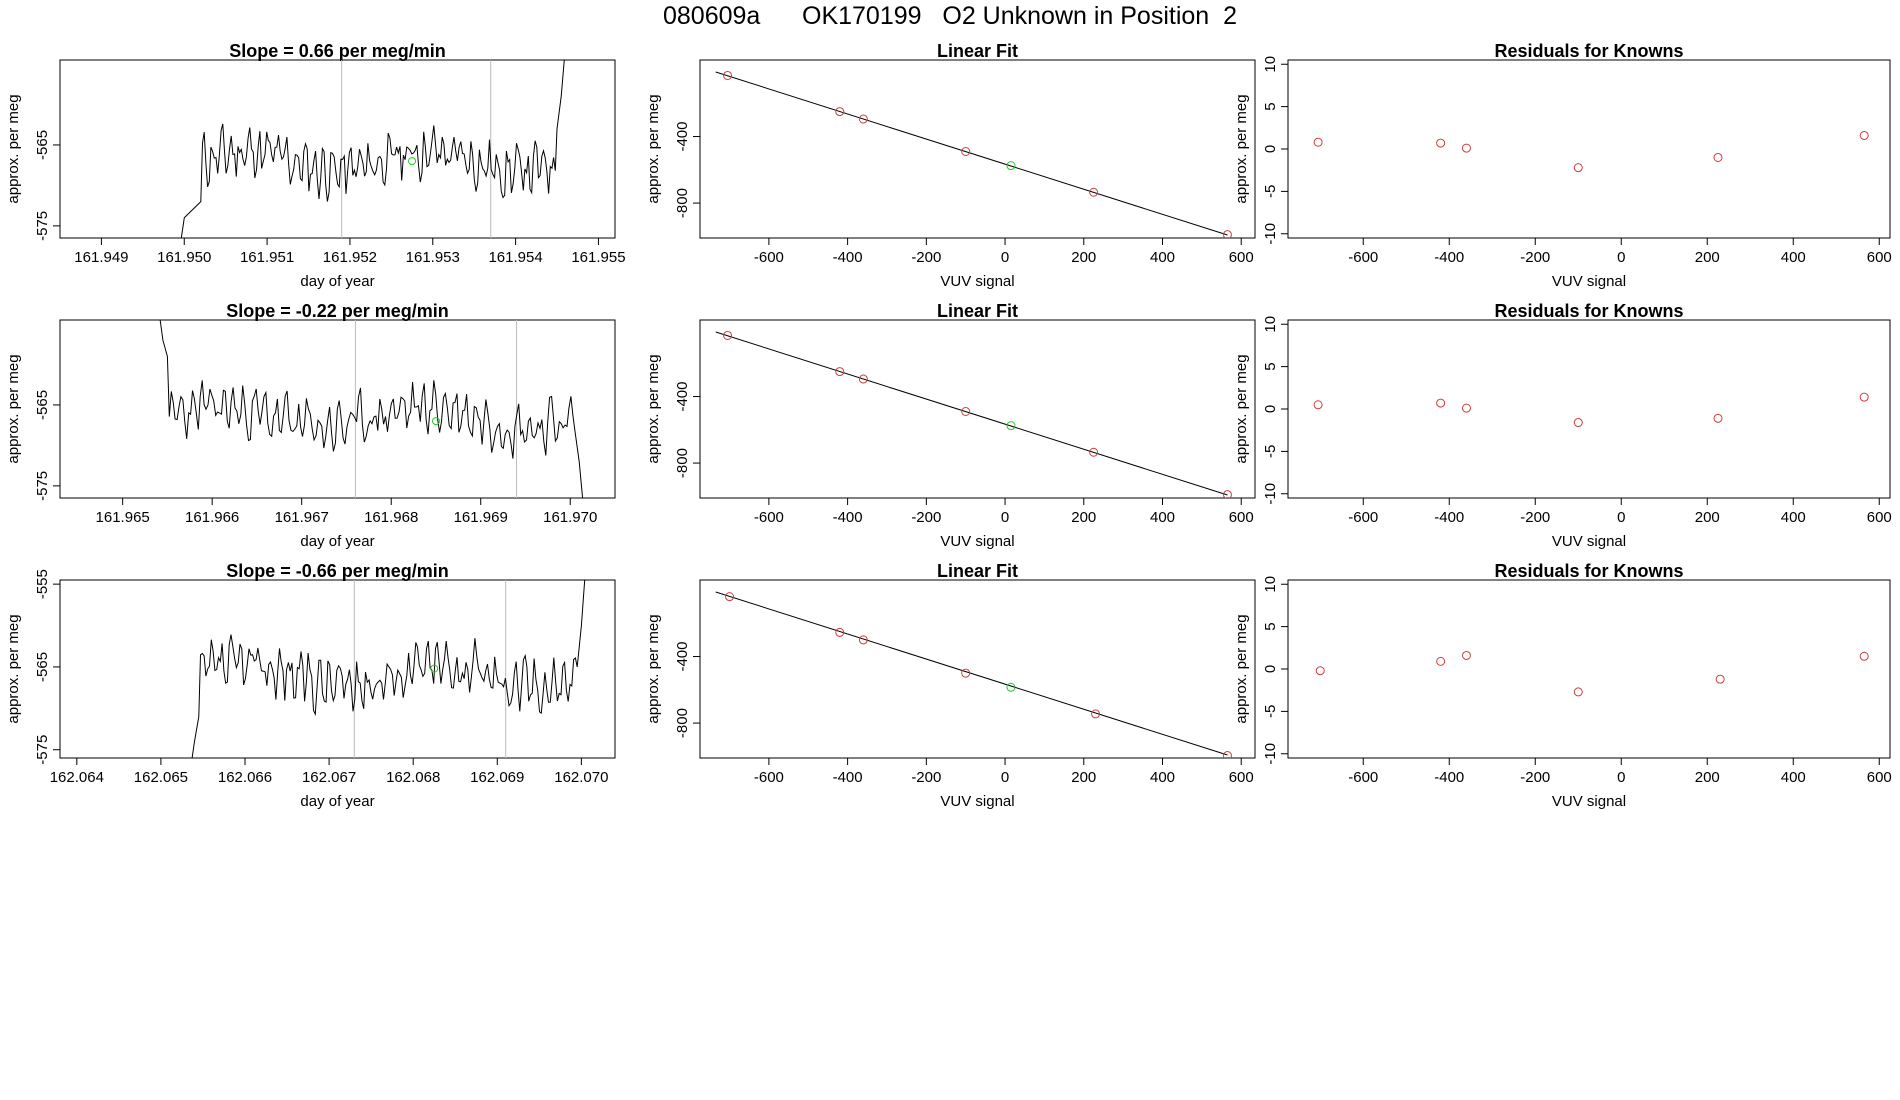 The height and width of the screenshot is (1100, 1900). What do you see at coordinates (184, 257) in the screenshot?
I see `x-tick-label: 161.950` at bounding box center [184, 257].